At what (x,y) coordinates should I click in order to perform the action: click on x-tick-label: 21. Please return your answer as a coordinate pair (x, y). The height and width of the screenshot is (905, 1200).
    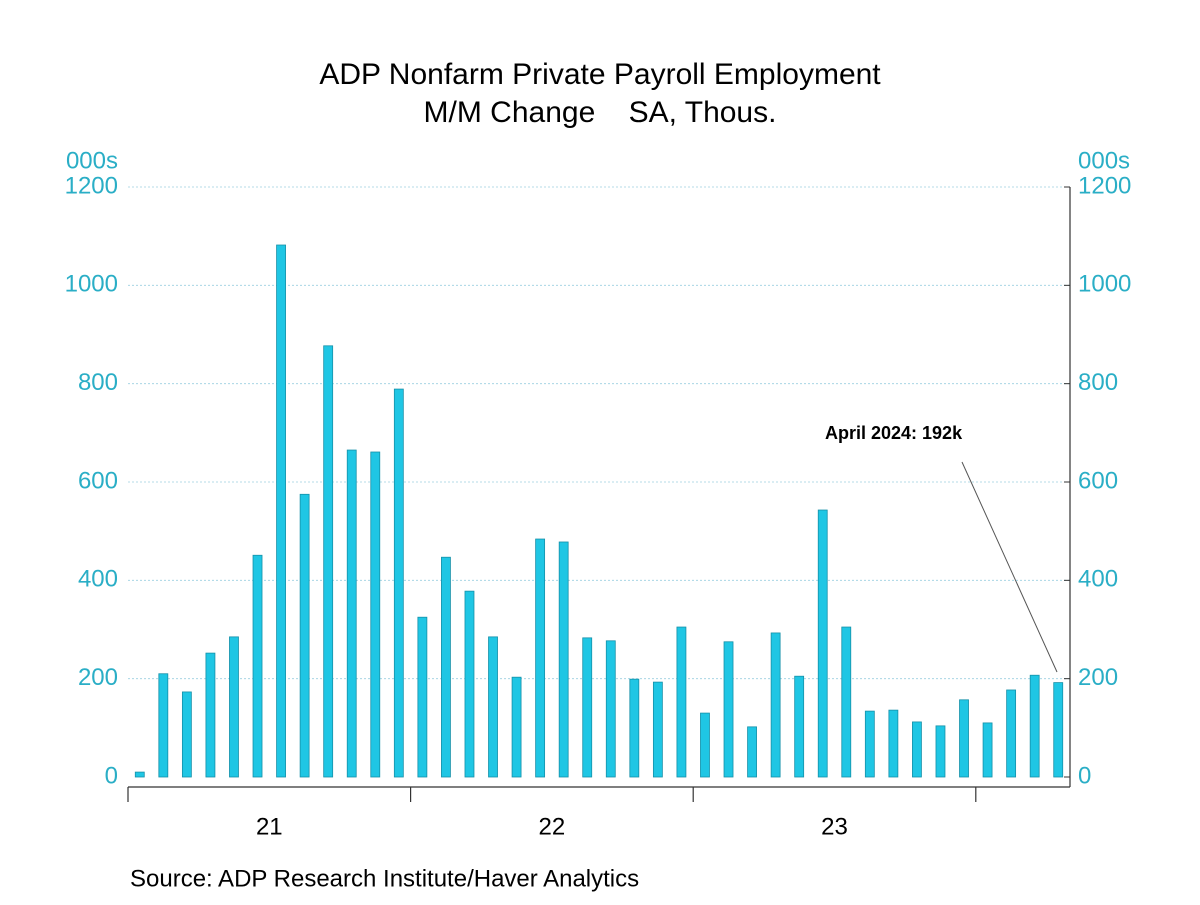
    Looking at the image, I should click on (269, 826).